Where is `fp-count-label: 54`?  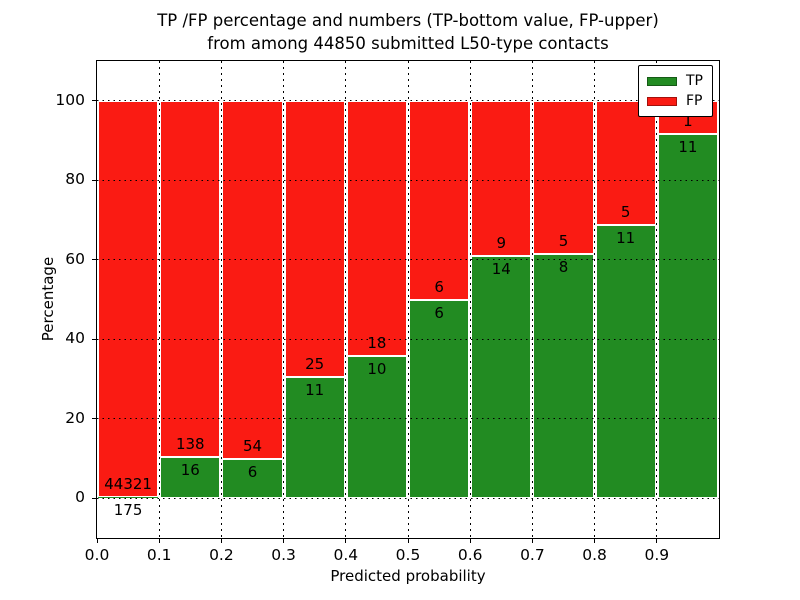 fp-count-label: 54 is located at coordinates (252, 445).